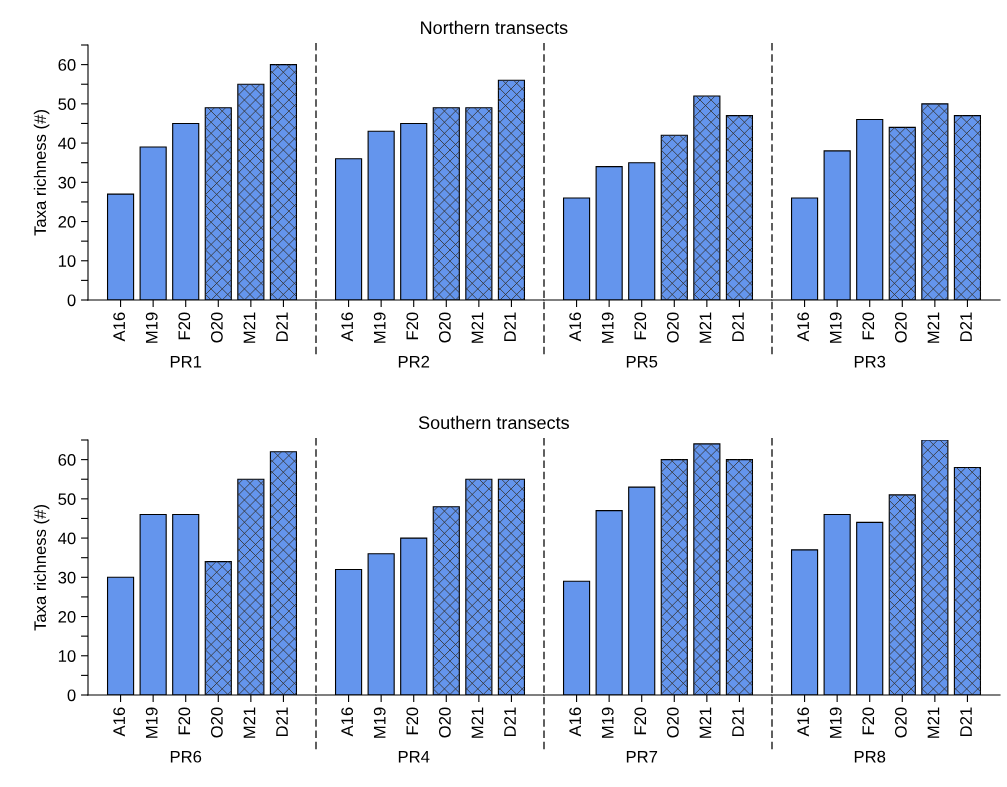 This screenshot has width=1007, height=787. I want to click on x-axis-title: PR4, so click(414, 756).